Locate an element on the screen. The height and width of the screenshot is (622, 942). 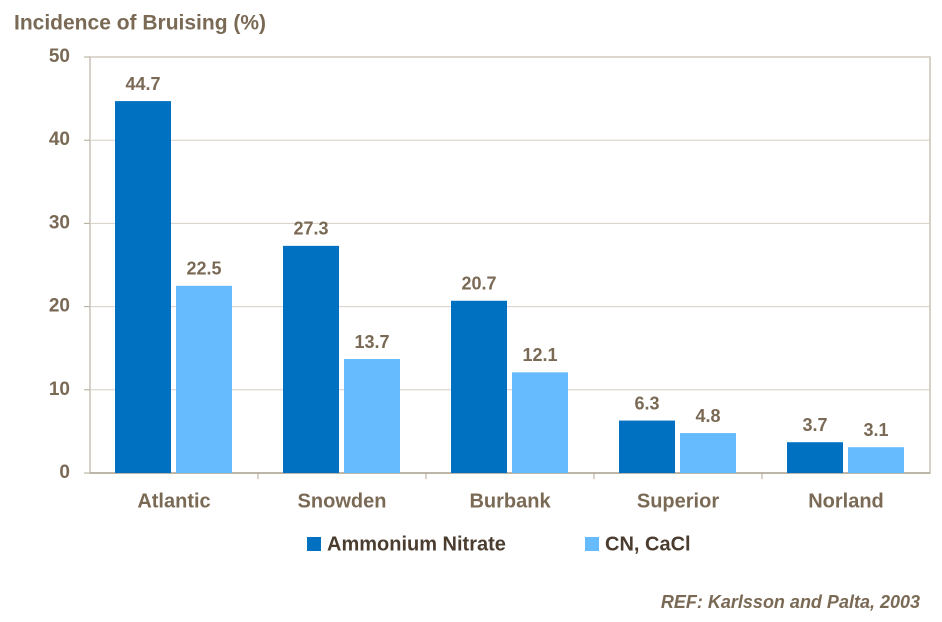
x-tick-label: Norland is located at coordinates (846, 501).